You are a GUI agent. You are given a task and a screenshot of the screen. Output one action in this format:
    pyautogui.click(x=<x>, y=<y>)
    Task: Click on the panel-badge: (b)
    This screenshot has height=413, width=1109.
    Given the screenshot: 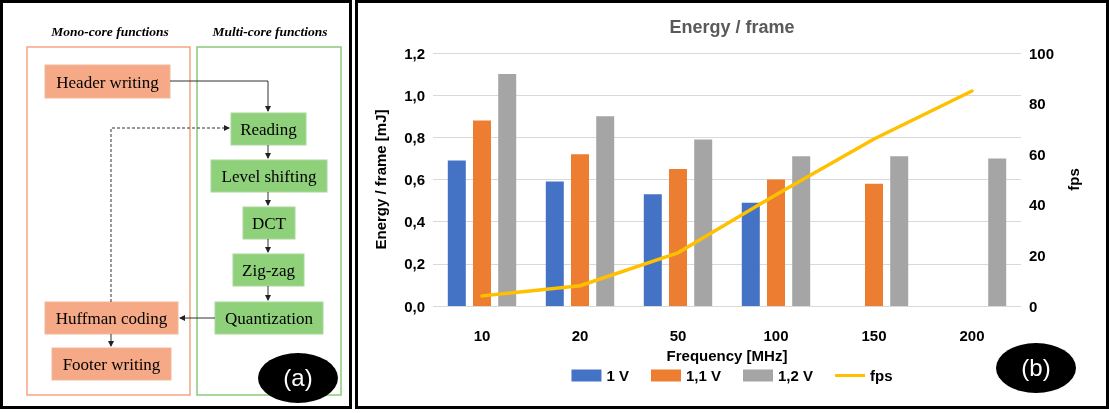 What is the action you would take?
    pyautogui.click(x=1036, y=368)
    